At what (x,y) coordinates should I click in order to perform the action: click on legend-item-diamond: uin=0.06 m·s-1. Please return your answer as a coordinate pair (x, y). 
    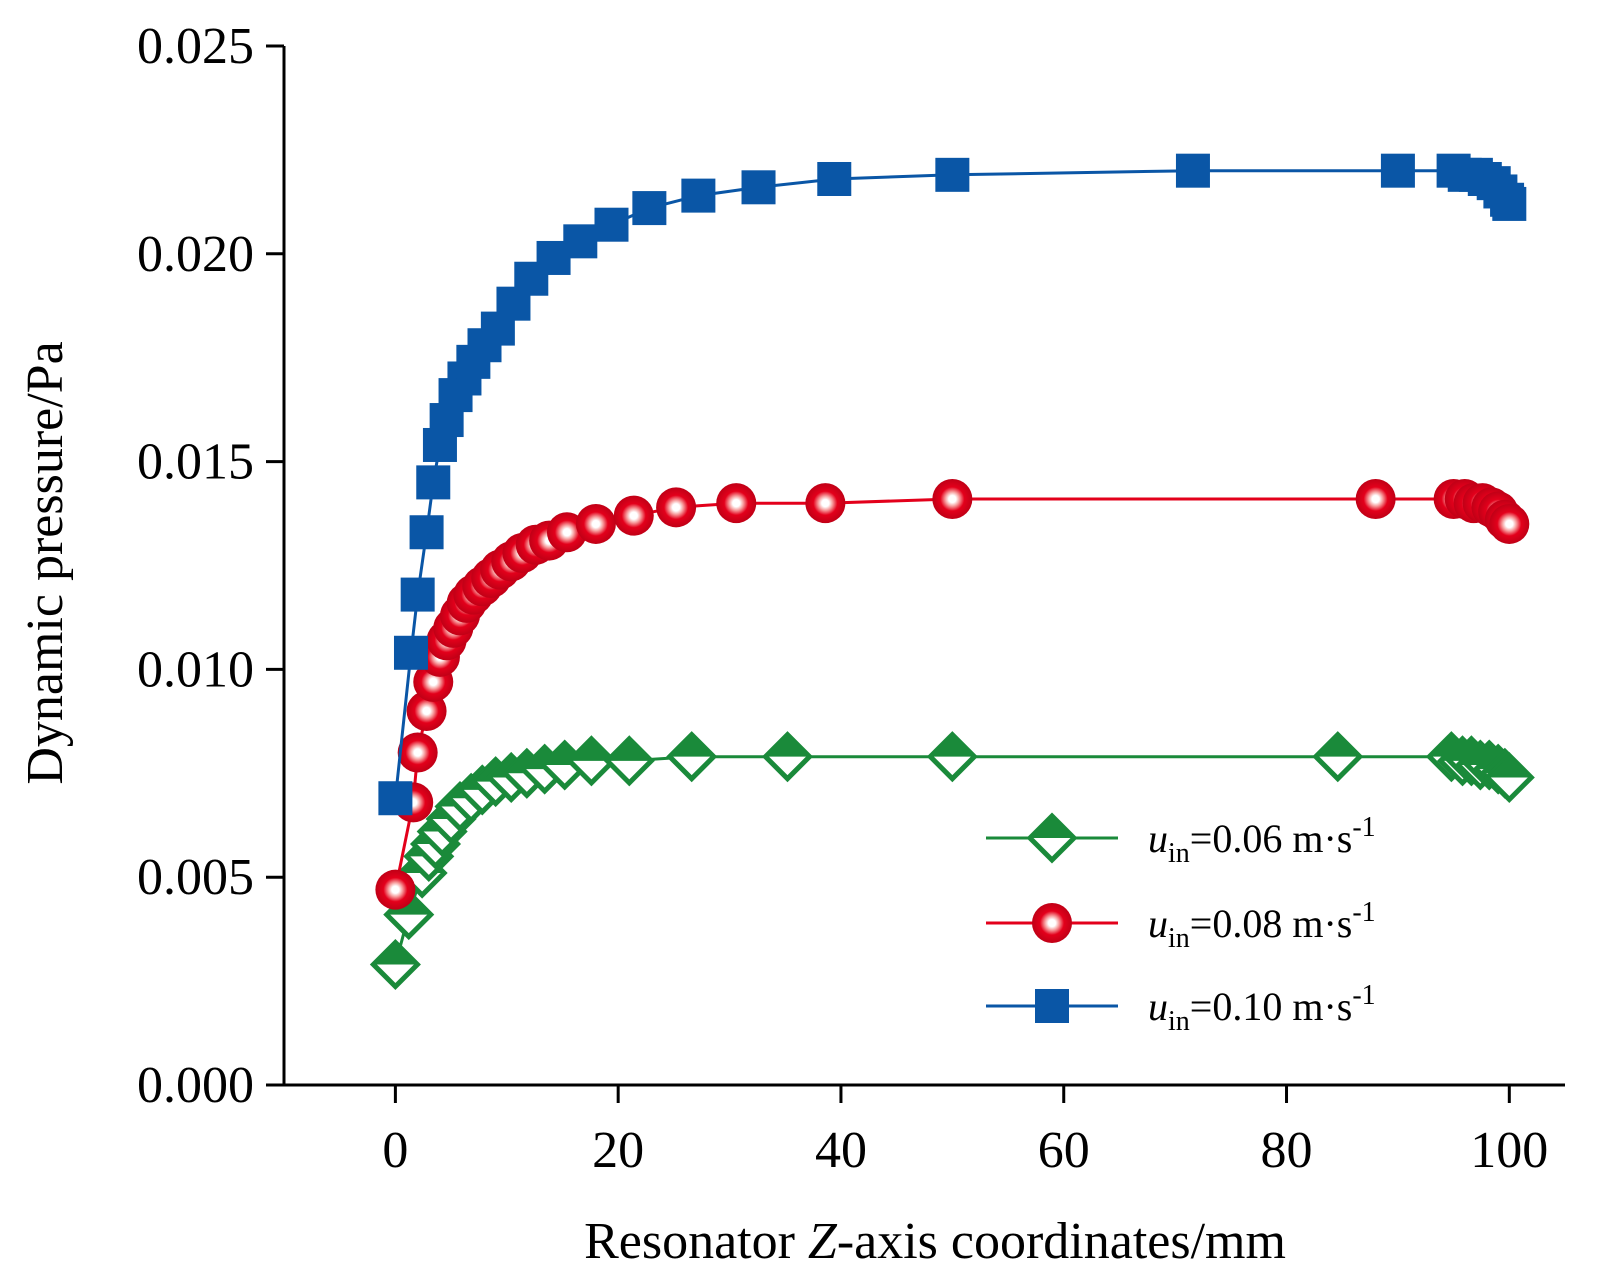
    Looking at the image, I should click on (1181, 840).